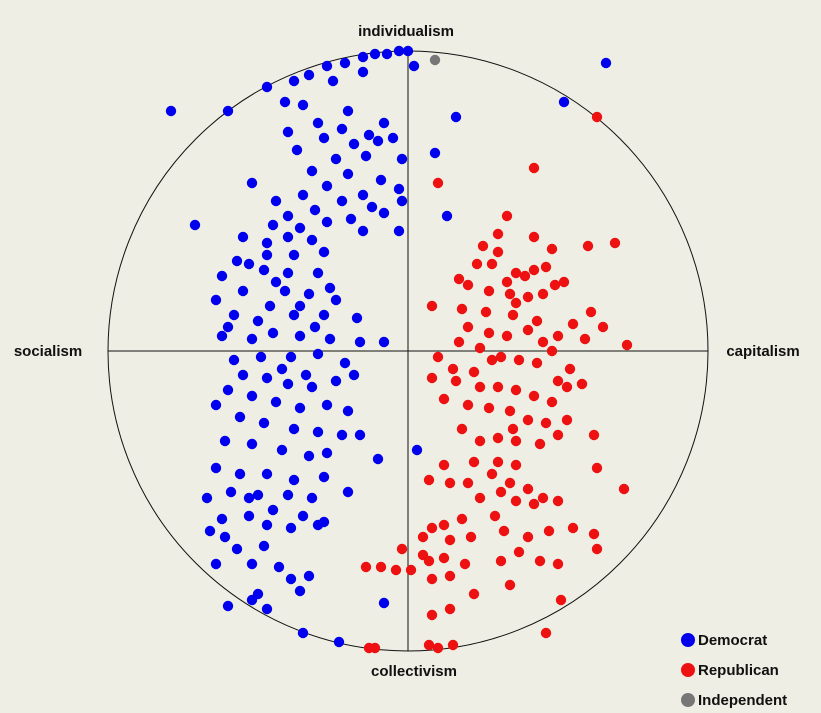 The height and width of the screenshot is (713, 821). Describe the element at coordinates (738, 670) in the screenshot. I see `legend-label-republican: Republican` at that location.